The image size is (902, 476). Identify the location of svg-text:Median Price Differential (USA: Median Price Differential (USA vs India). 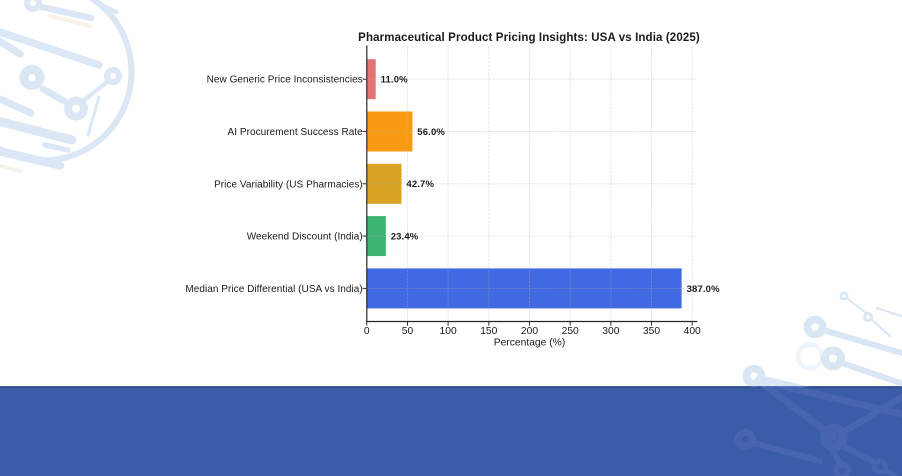
(273, 289).